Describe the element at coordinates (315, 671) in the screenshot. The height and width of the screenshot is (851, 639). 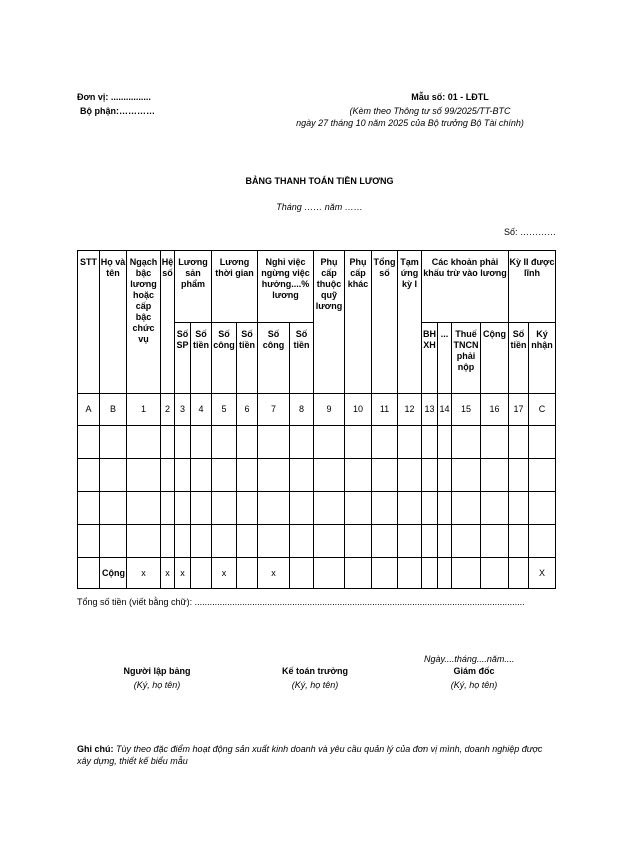
I see `accountant-title: Kế toán trưởng` at that location.